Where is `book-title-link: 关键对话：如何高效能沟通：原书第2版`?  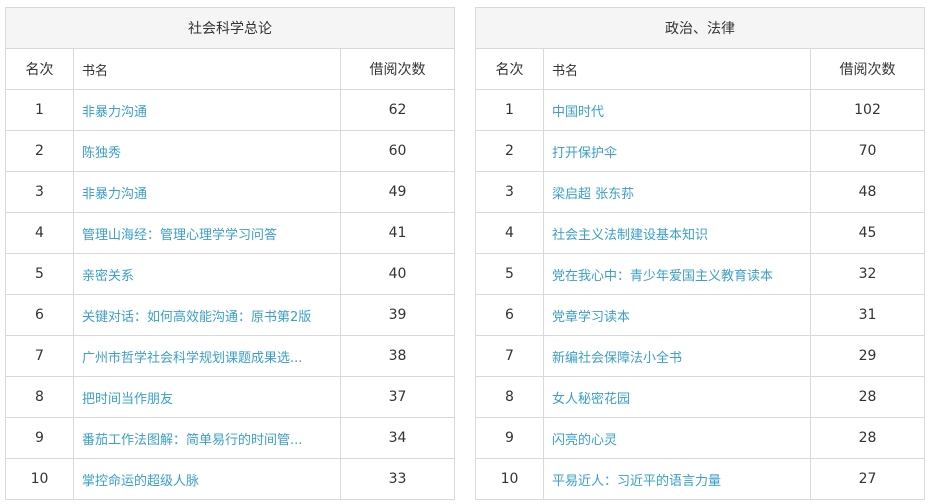 book-title-link: 关键对话：如何高效能沟通：原书第2版 is located at coordinates (197, 317).